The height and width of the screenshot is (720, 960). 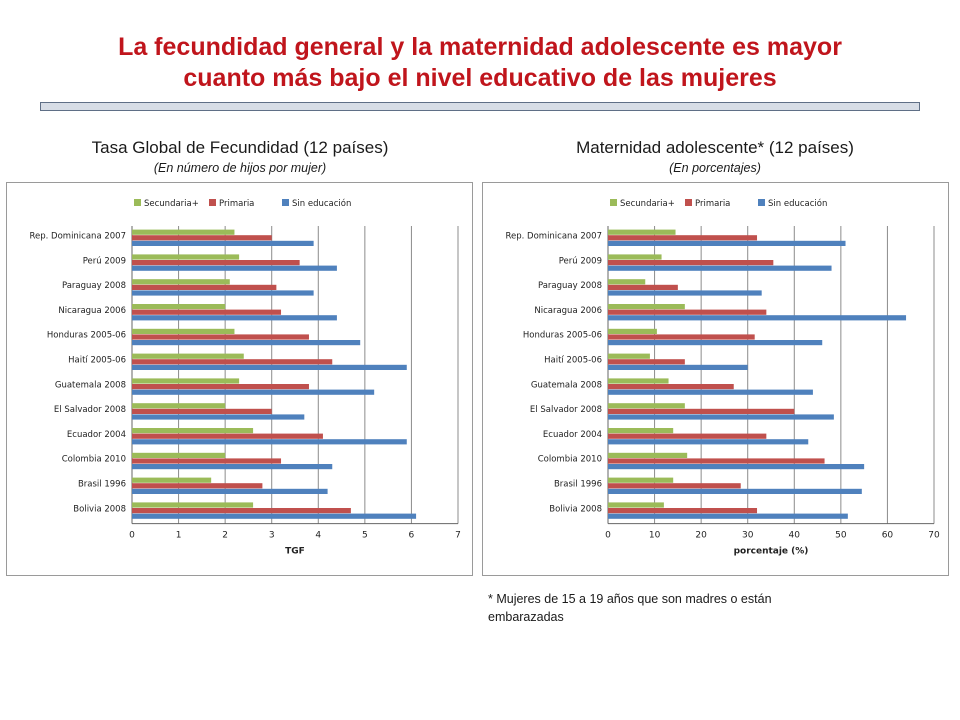 I want to click on x-tick-label: 6, so click(x=412, y=536).